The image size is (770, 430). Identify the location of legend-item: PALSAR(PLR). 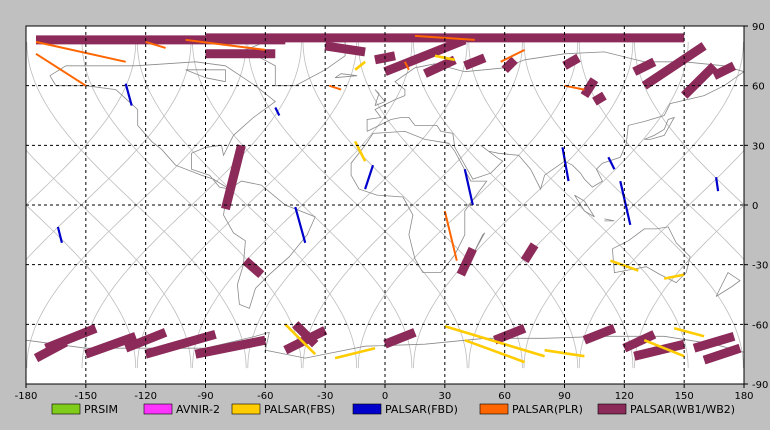
(531, 409).